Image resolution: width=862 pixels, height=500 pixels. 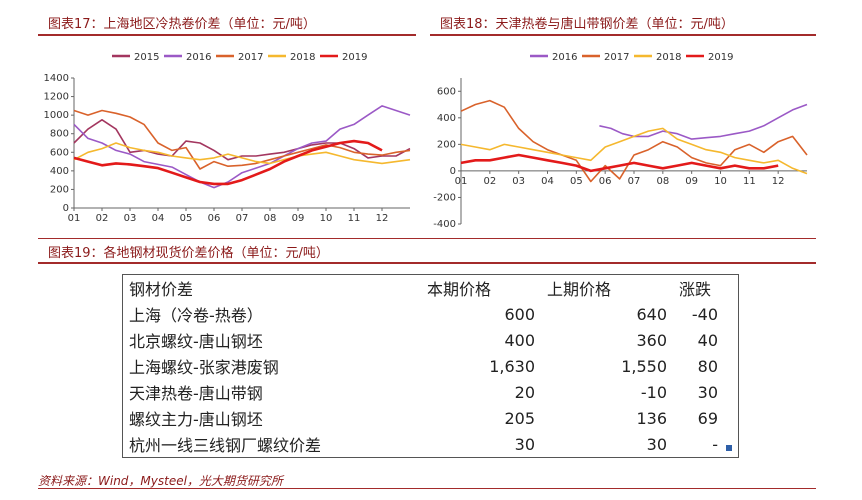 What do you see at coordinates (56, 97) in the screenshot?
I see `y-tick-label: 1200` at bounding box center [56, 97].